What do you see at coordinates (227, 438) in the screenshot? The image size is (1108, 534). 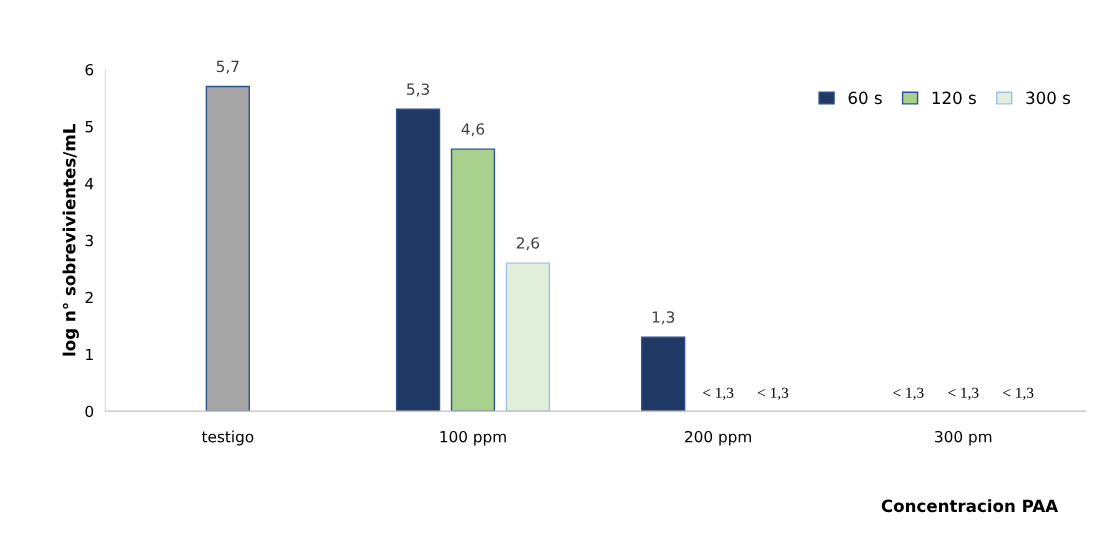 I see `x-tick-label: testigo` at bounding box center [227, 438].